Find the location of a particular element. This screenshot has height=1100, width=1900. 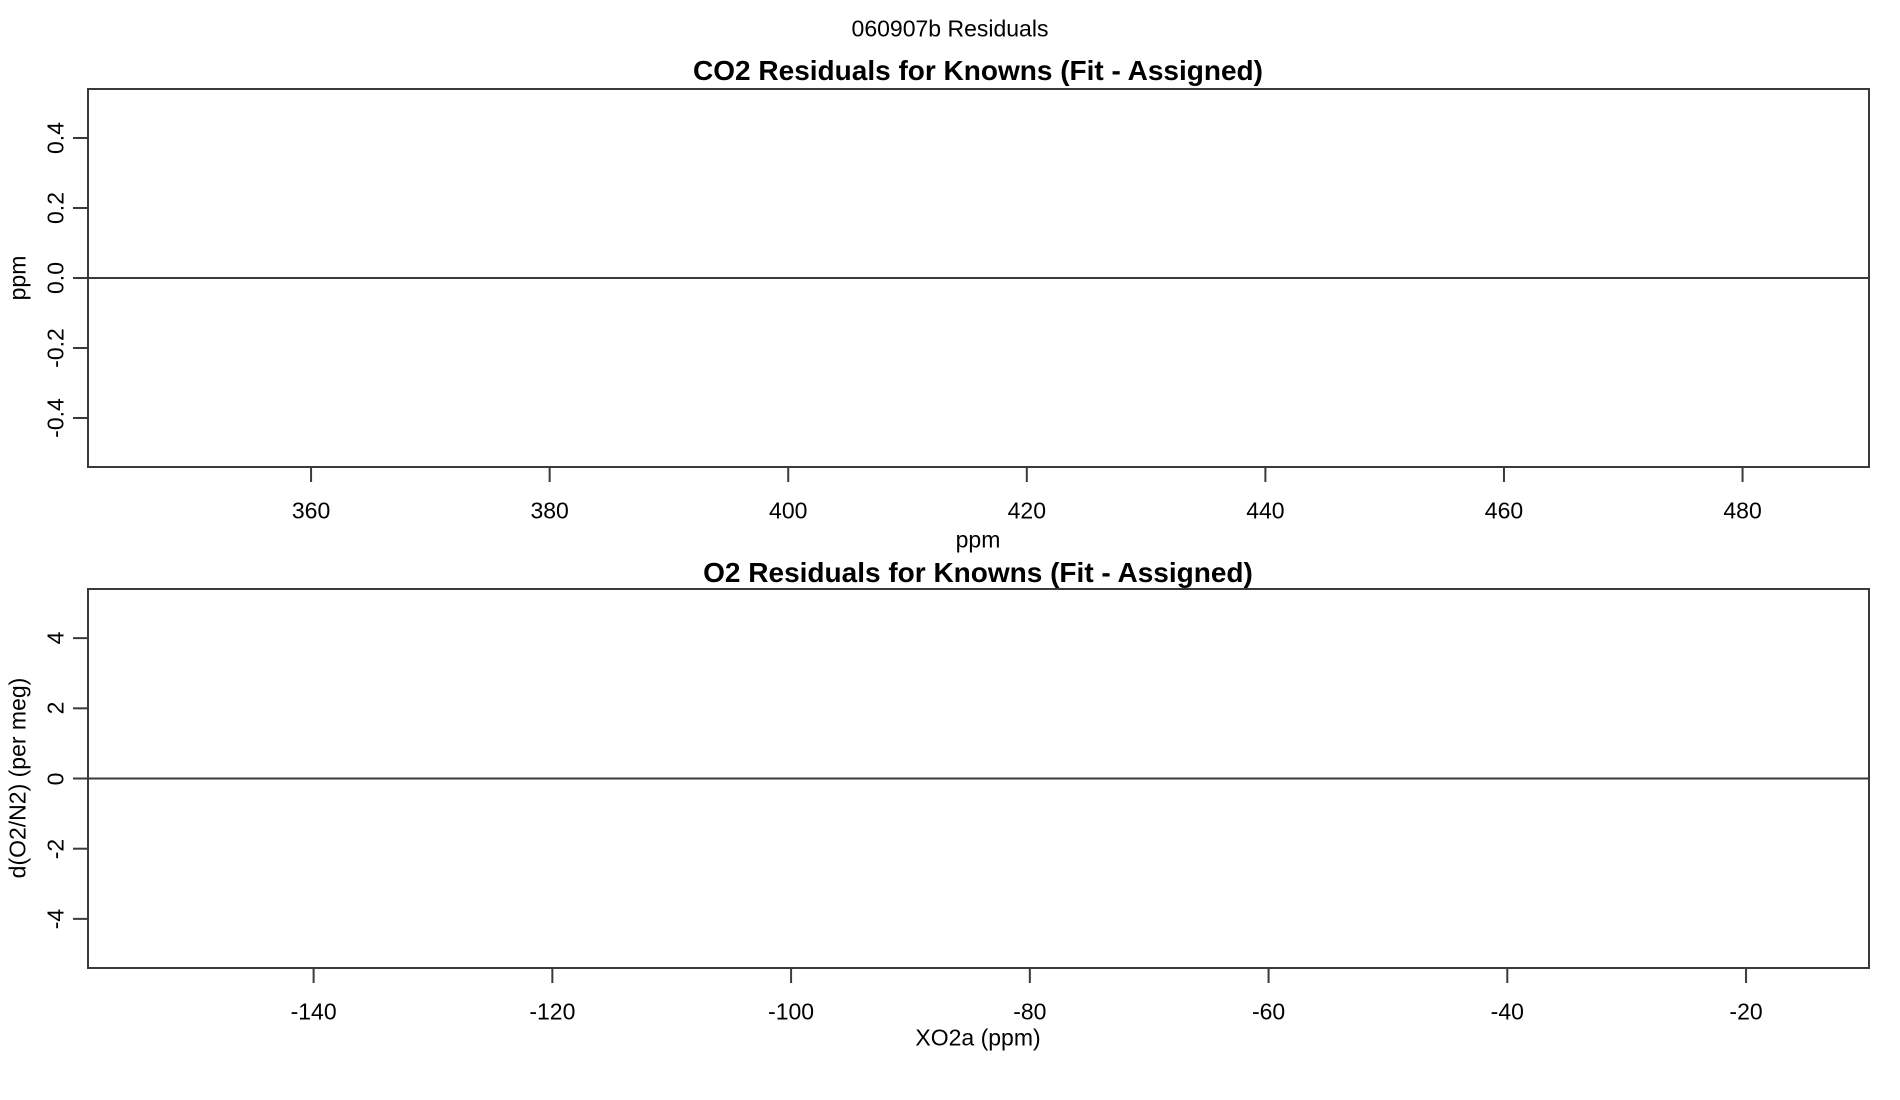

x-tick-label: -80 is located at coordinates (1030, 1011).